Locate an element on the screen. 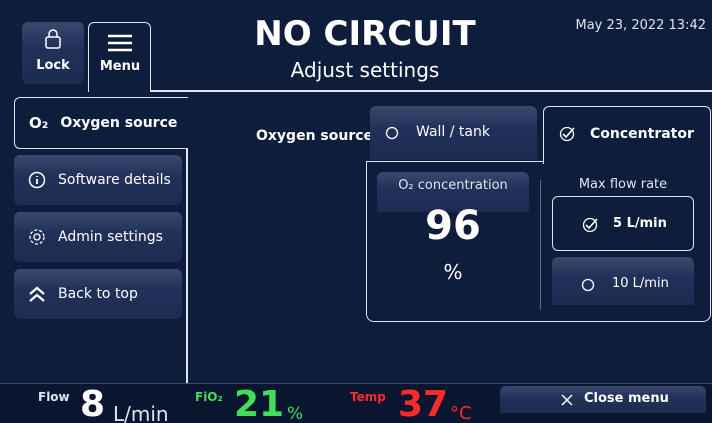  flow-option: 5 L/min is located at coordinates (623, 223).